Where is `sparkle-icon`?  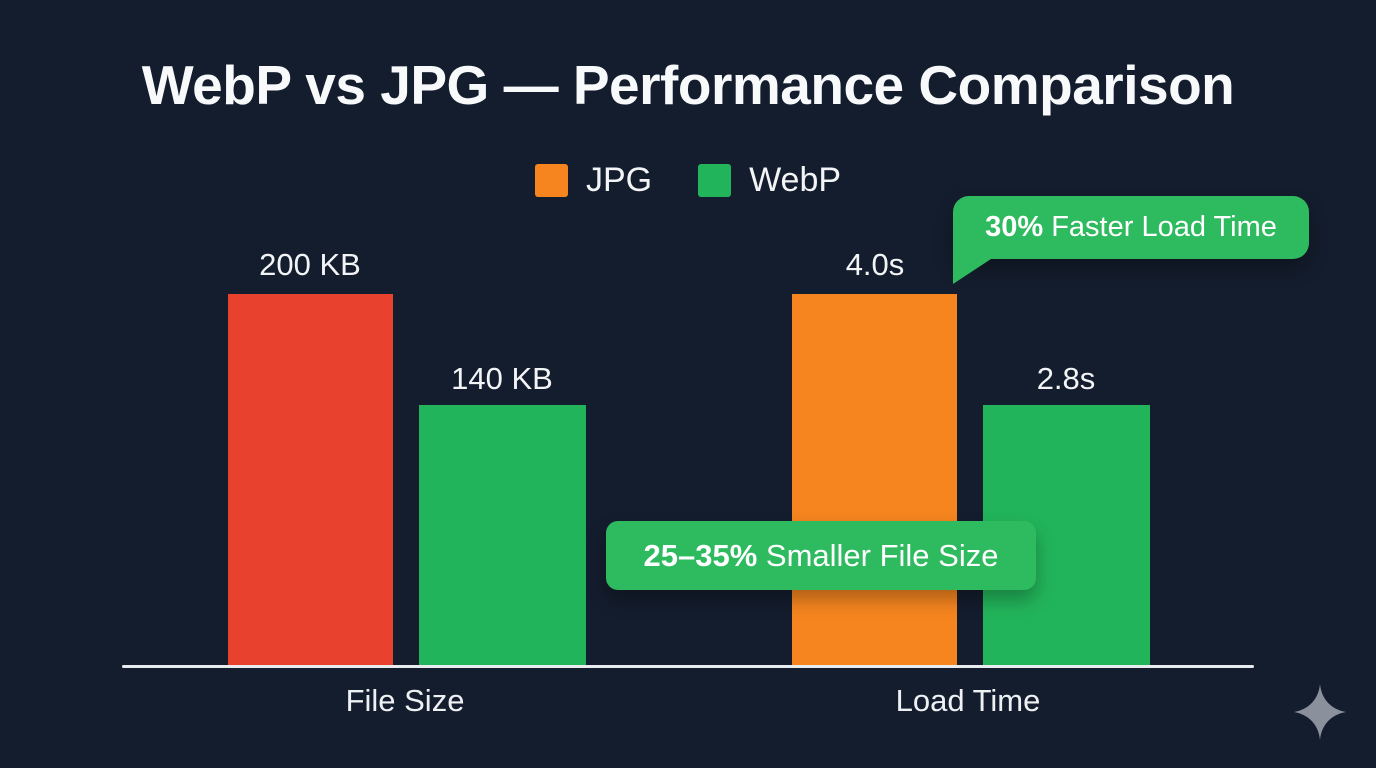
sparkle-icon is located at coordinates (1320, 712).